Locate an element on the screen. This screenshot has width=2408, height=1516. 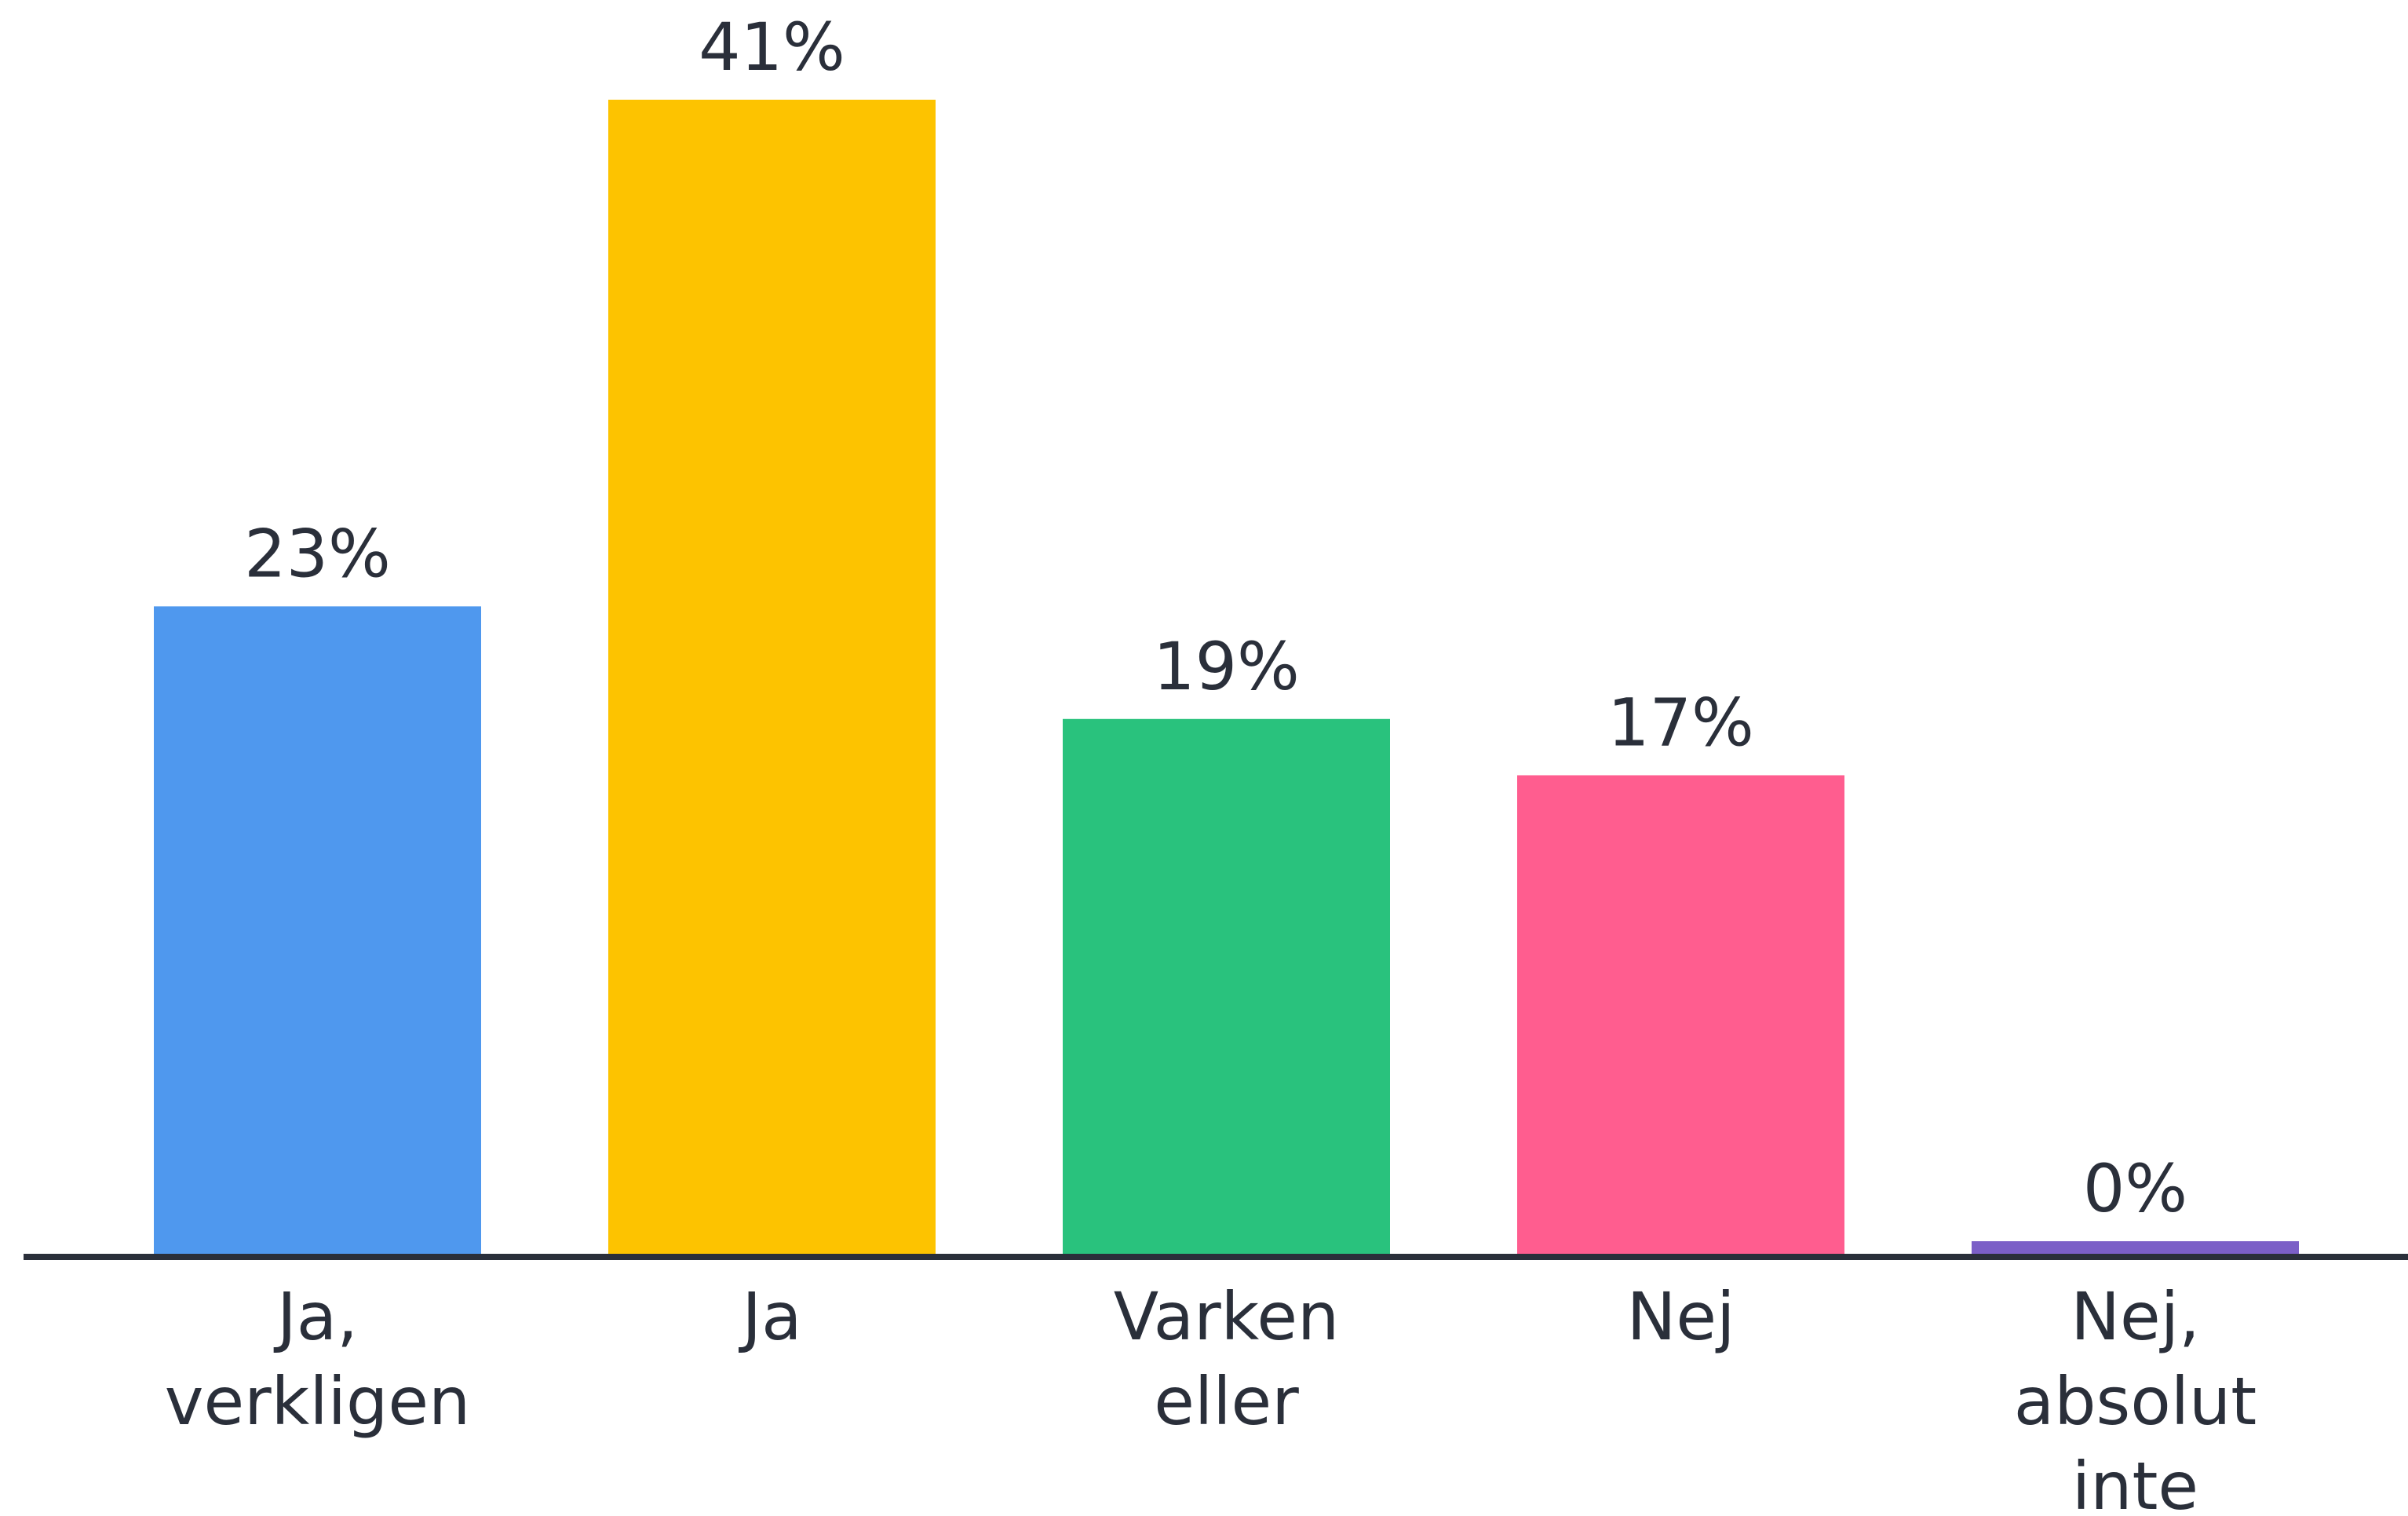
value-label: 19% is located at coordinates (1226, 667).